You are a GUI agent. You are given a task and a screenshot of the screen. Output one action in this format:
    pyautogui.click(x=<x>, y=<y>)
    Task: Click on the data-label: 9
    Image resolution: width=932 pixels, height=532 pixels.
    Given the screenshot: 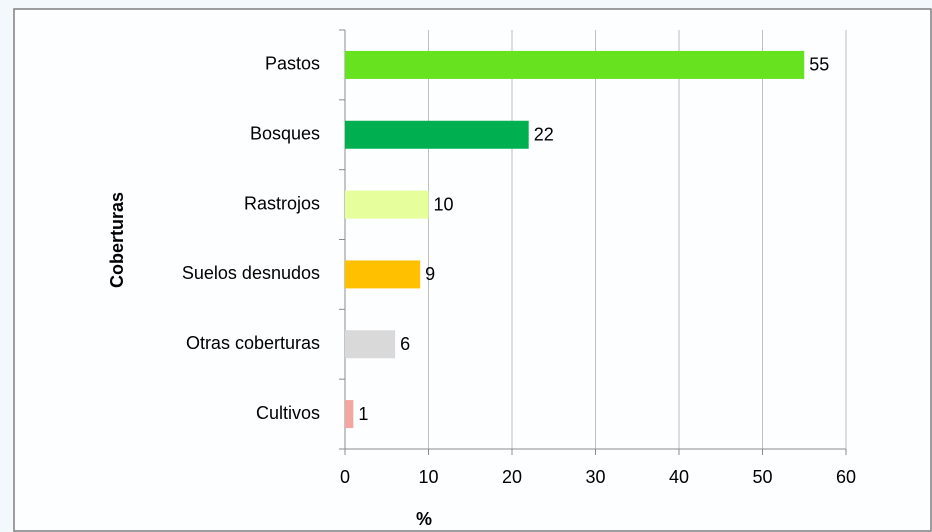 What is the action you would take?
    pyautogui.click(x=430, y=274)
    